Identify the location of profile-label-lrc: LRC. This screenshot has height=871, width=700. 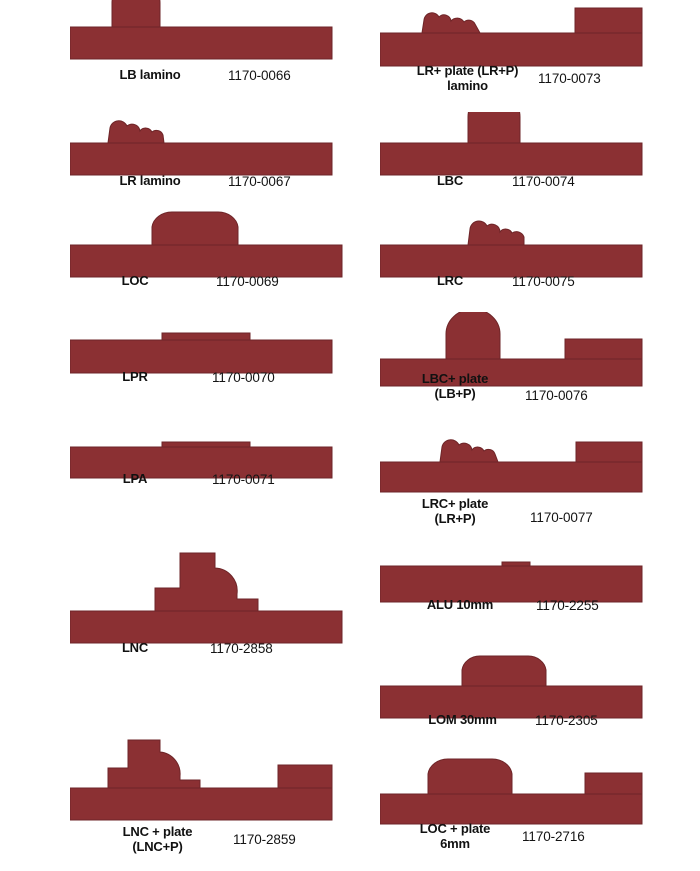
(450, 280).